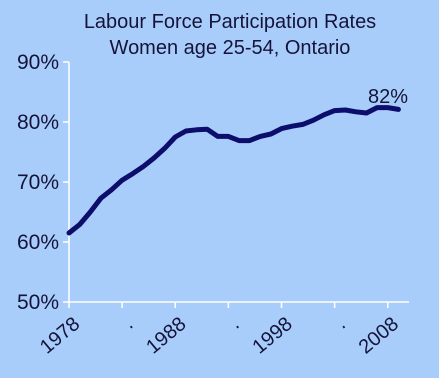 The image size is (439, 378). What do you see at coordinates (272, 335) in the screenshot?
I see `x-tick-label: 1998` at bounding box center [272, 335].